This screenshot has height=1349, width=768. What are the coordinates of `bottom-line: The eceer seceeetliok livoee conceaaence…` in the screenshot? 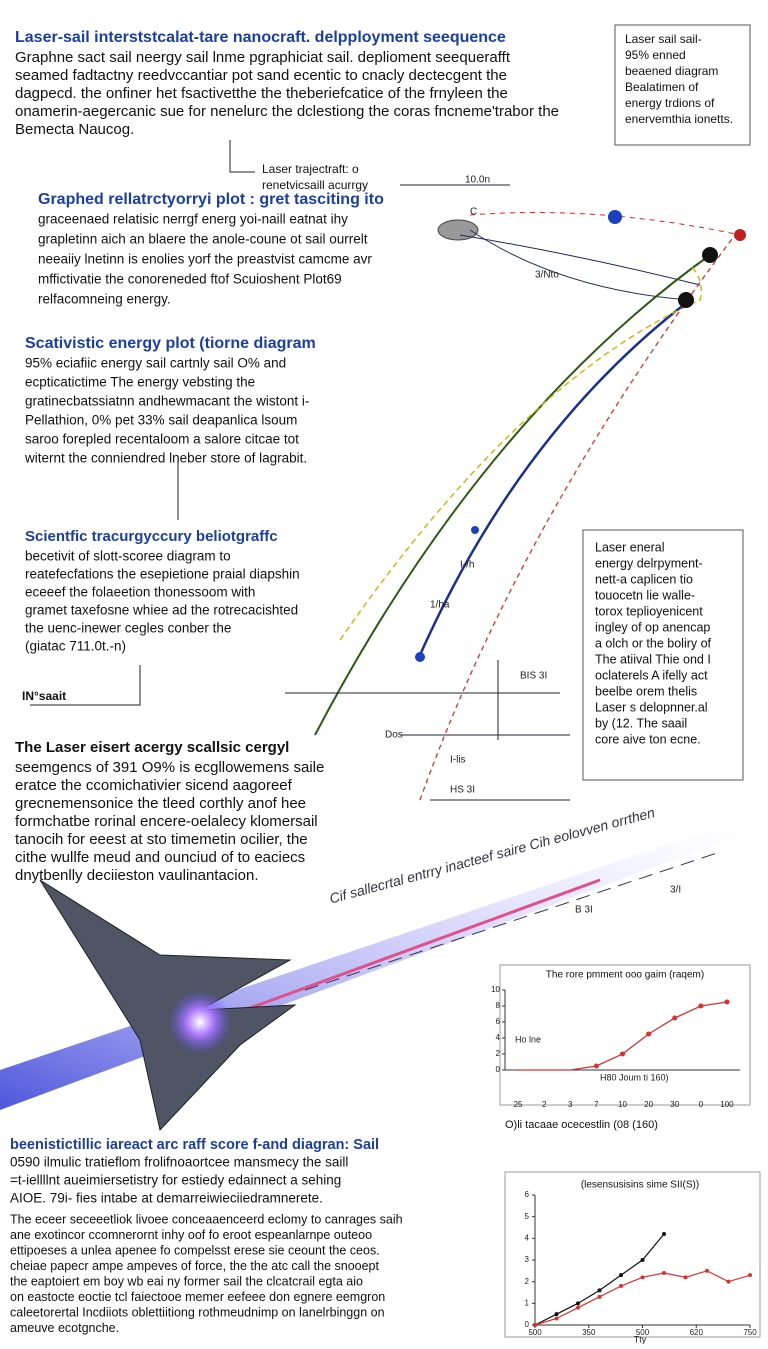 It's located at (206, 1219).